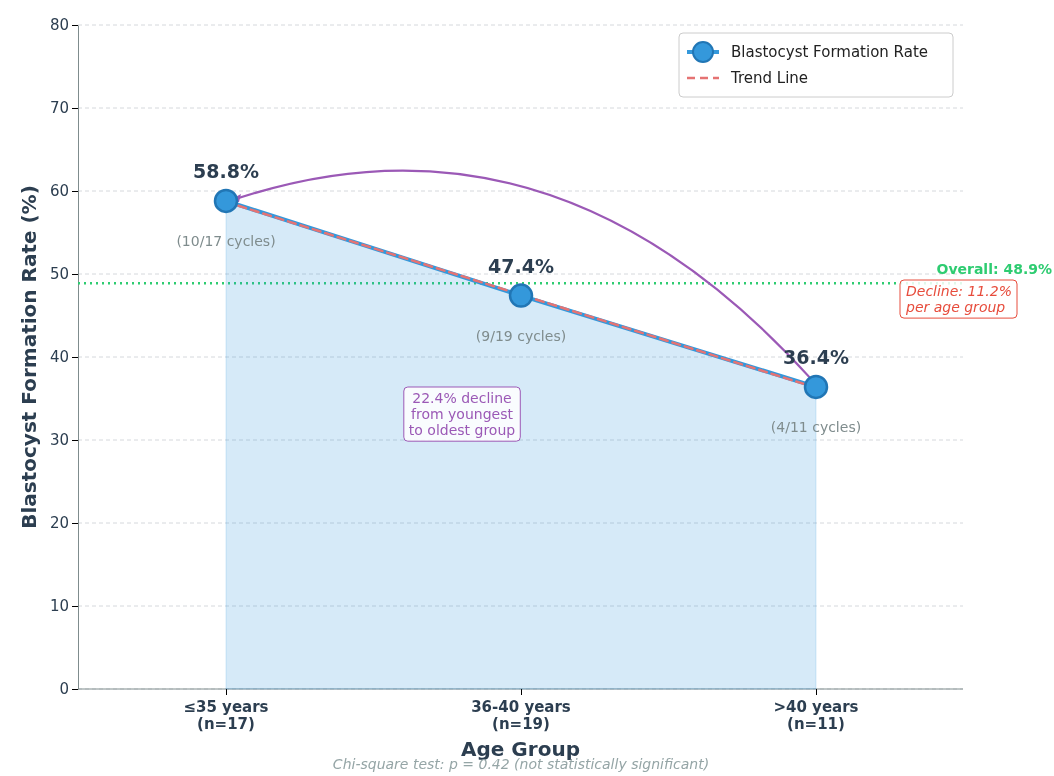 Image resolution: width=1054 pixels, height=776 pixels. I want to click on annotation: (9/19 cycles), so click(521, 335).